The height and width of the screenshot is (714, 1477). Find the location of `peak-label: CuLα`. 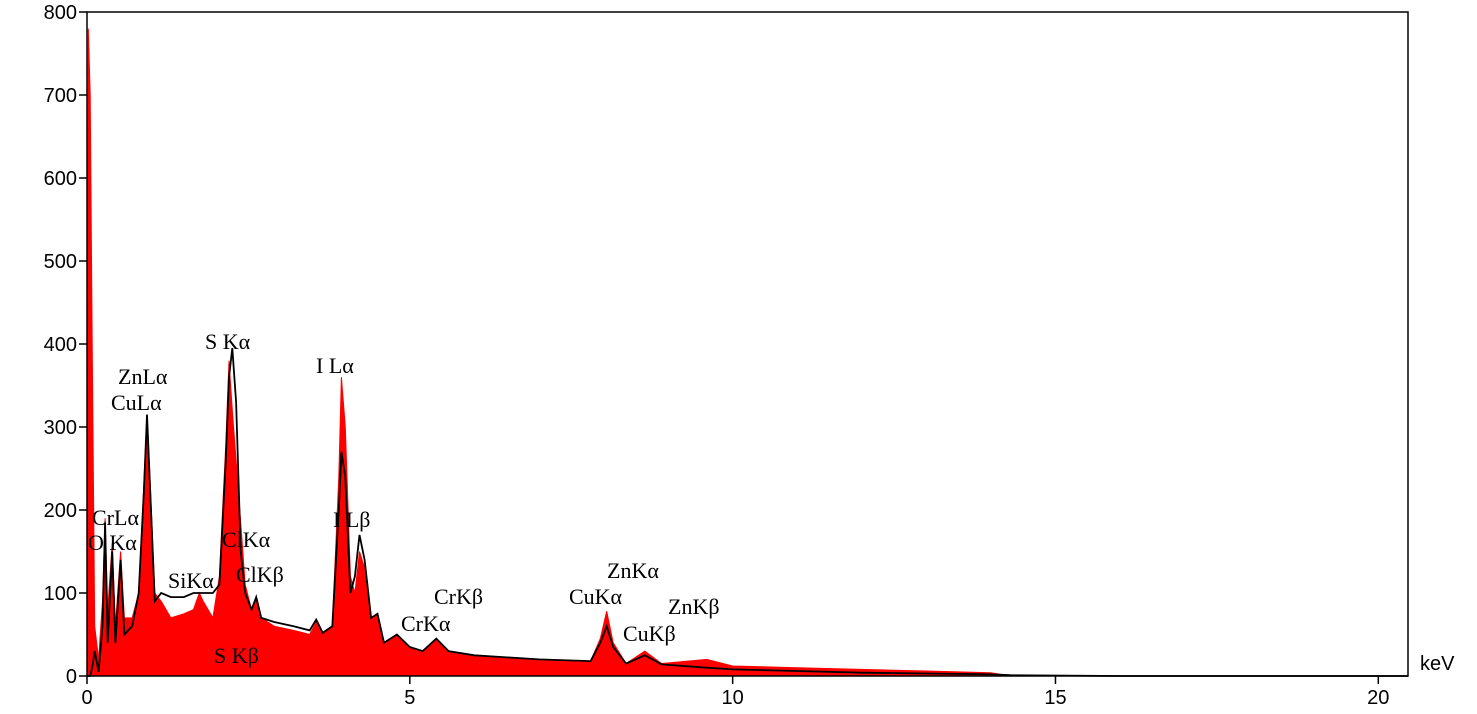

peak-label: CuLα is located at coordinates (136, 402).